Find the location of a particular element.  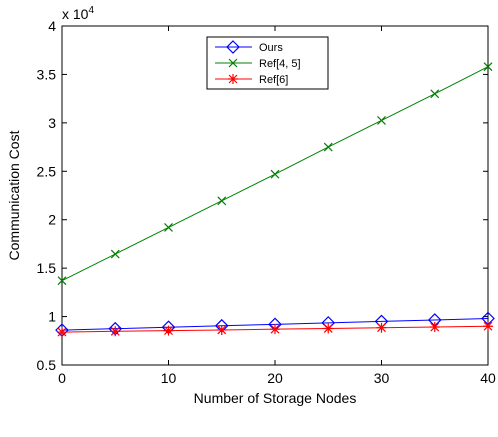

y-tick-label: 0.5 is located at coordinates (47, 365).